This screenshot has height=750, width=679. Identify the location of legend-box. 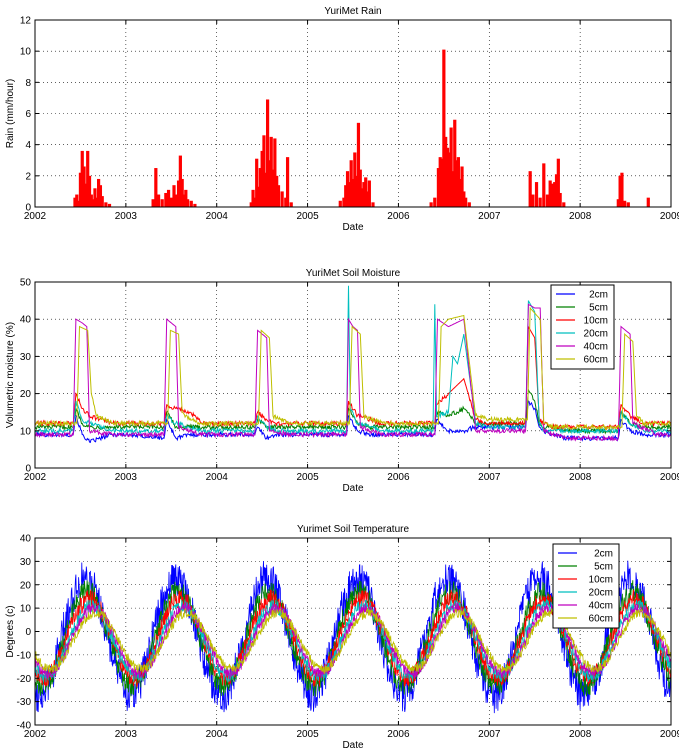
(586, 586).